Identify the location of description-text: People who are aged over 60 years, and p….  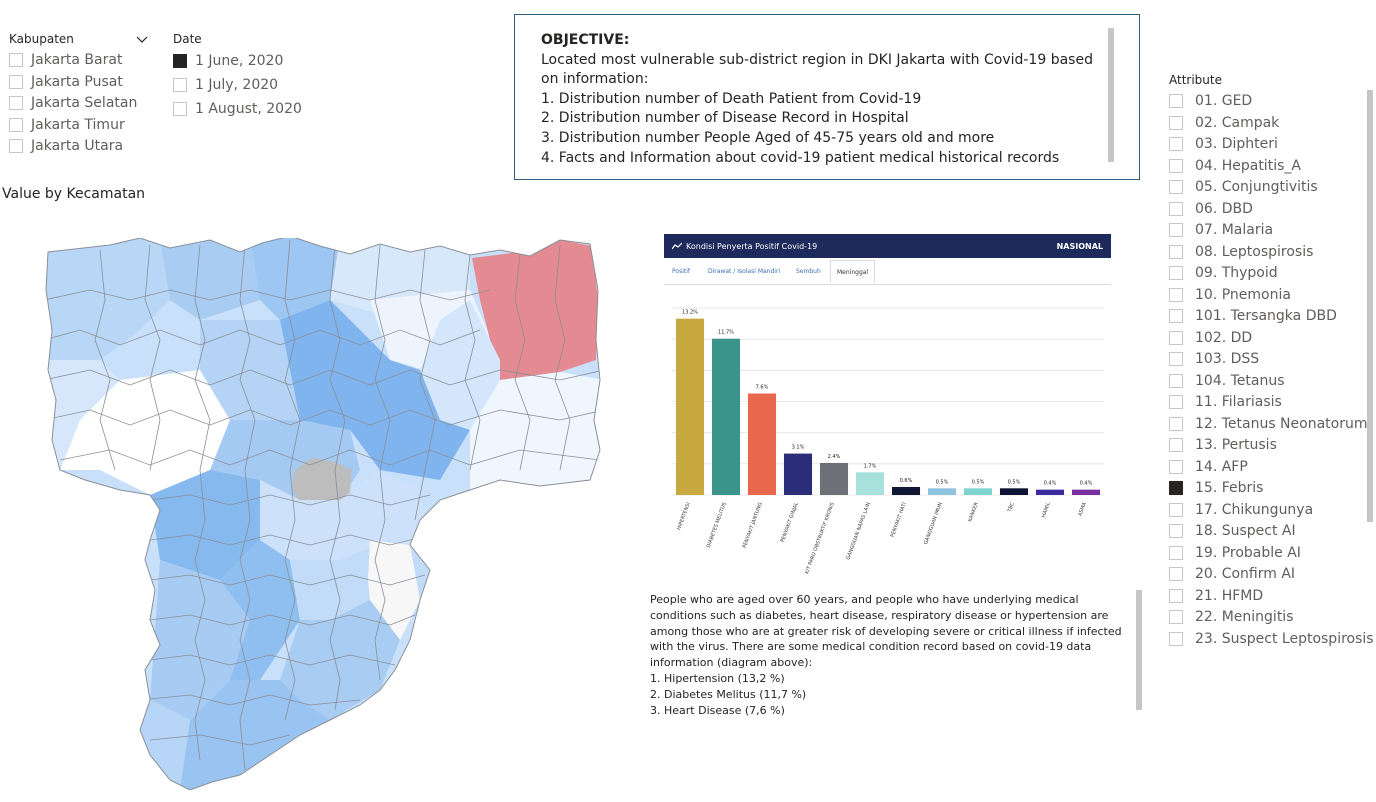
(893, 654).